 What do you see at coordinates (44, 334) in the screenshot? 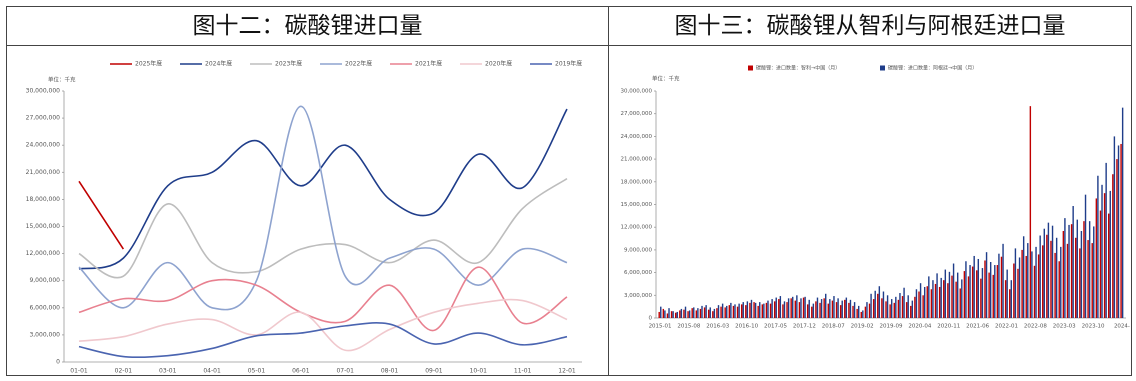
I see `y-tick-label: 3,000,000` at bounding box center [44, 334].